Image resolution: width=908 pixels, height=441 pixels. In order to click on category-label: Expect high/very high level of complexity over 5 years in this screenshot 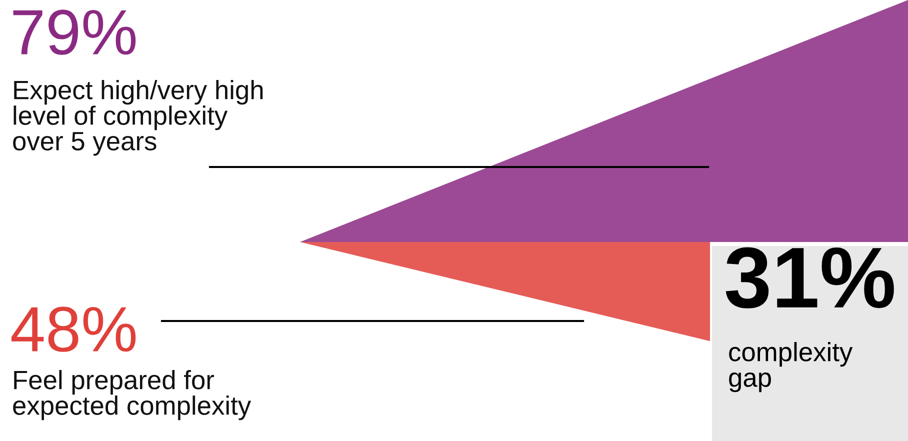, I will do `click(138, 118)`.